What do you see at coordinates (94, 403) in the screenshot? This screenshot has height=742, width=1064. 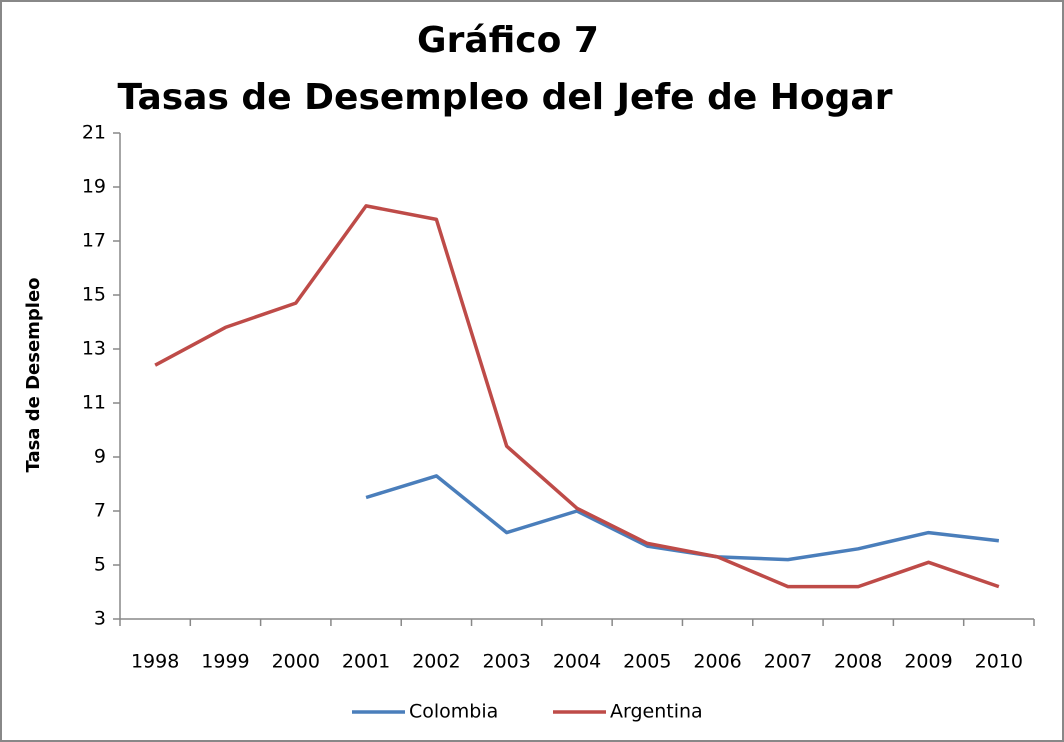 I see `y-tick-label: 11` at bounding box center [94, 403].